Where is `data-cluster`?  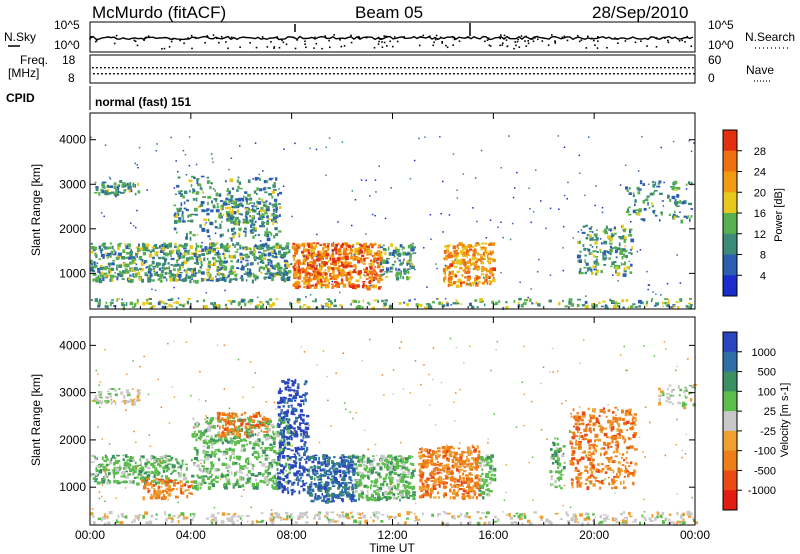
data-cluster is located at coordinates (247, 211).